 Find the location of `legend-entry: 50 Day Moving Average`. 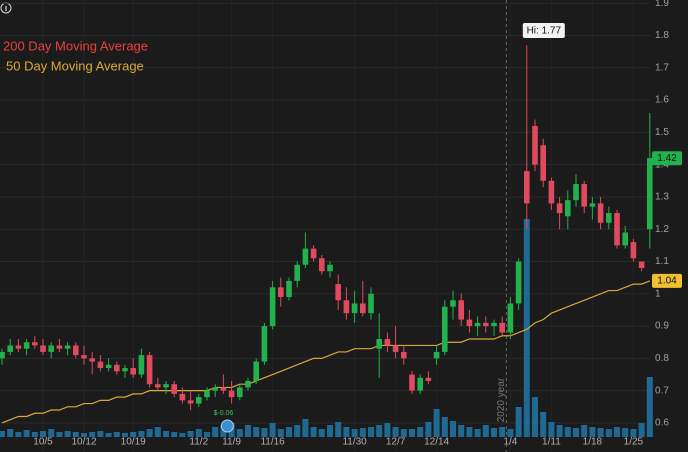

legend-entry: 50 Day Moving Average is located at coordinates (75, 65).